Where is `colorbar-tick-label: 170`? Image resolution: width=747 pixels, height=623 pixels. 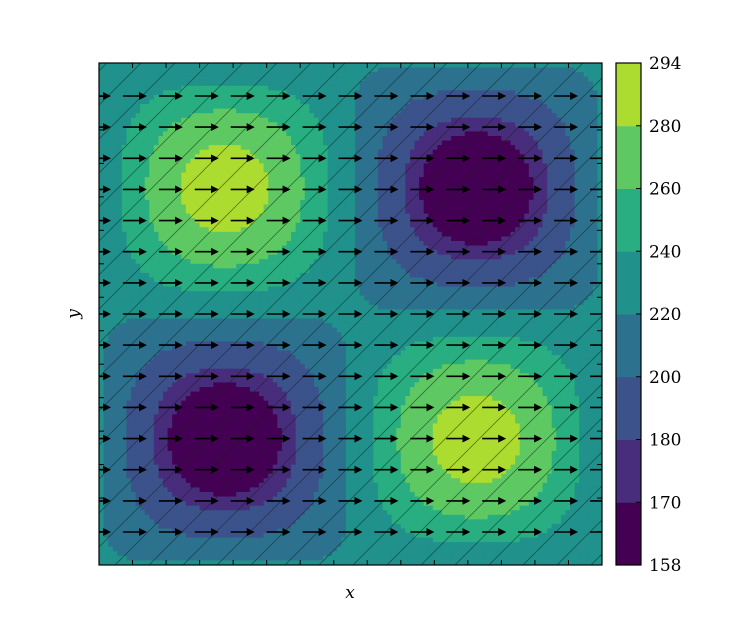
colorbar-tick-label: 170 is located at coordinates (665, 503).